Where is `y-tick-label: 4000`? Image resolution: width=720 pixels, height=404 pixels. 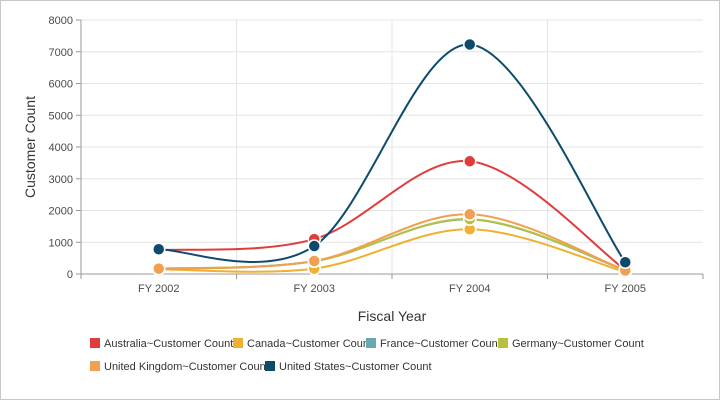 y-tick-label: 4000 is located at coordinates (61, 148).